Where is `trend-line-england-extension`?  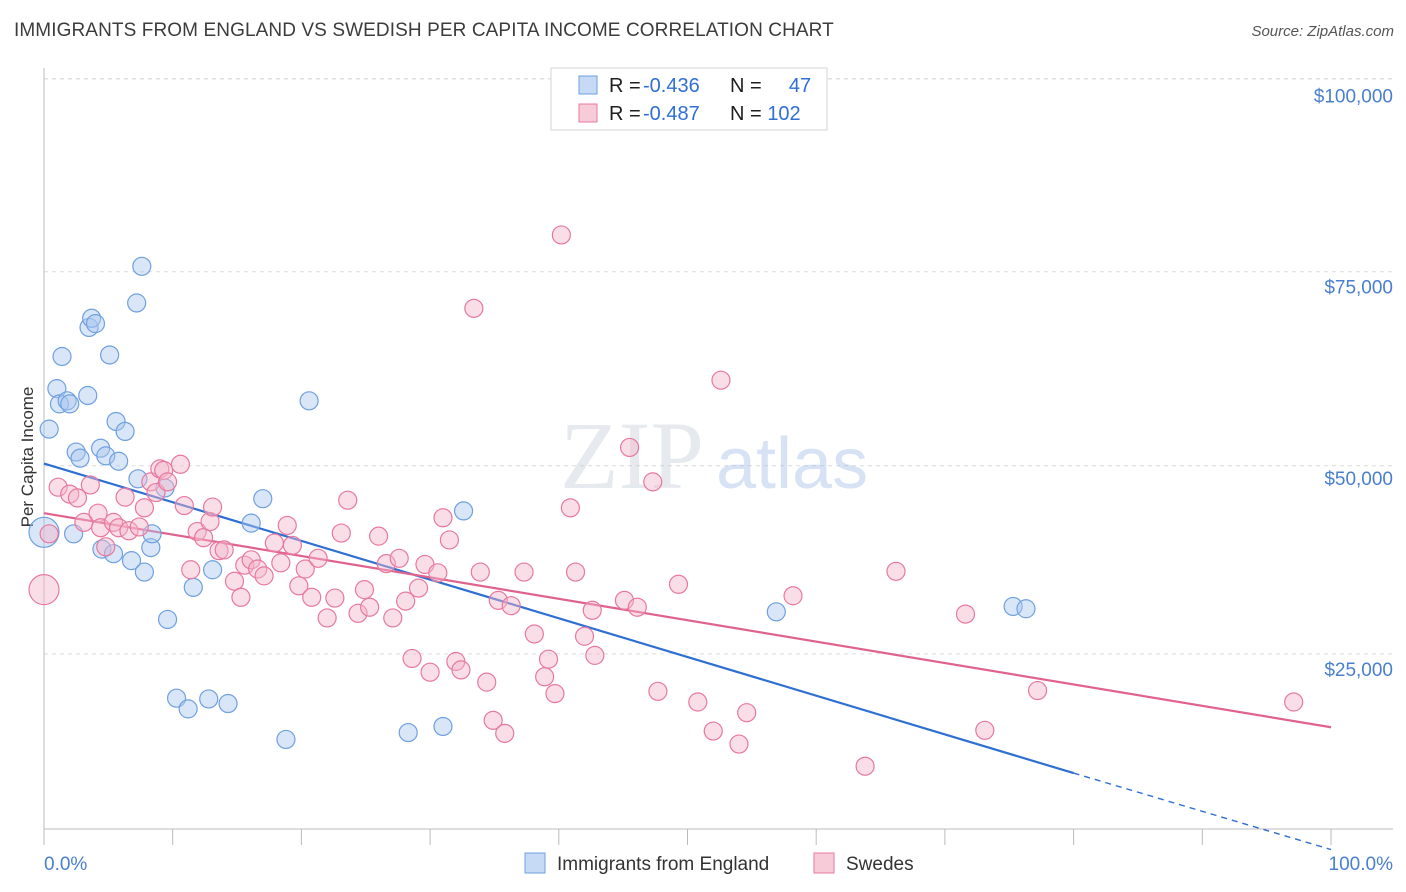 trend-line-england-extension is located at coordinates (1202, 811).